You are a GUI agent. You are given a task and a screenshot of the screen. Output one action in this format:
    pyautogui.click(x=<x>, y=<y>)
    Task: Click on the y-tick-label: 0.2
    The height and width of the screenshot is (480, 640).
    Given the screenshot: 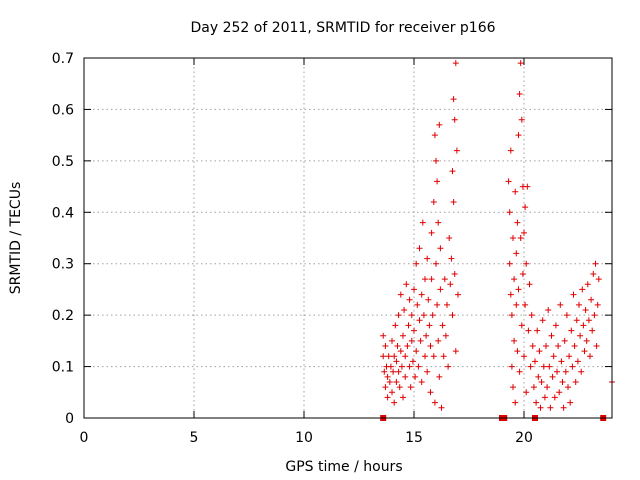 What is the action you would take?
    pyautogui.click(x=63, y=316)
    